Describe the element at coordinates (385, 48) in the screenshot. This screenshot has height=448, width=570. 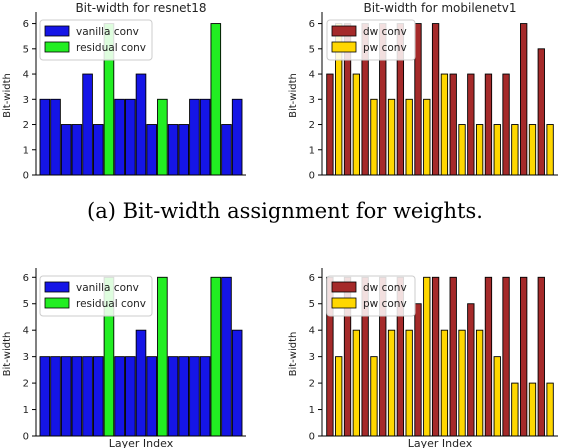
I see `legend-label: pw conv` at that location.